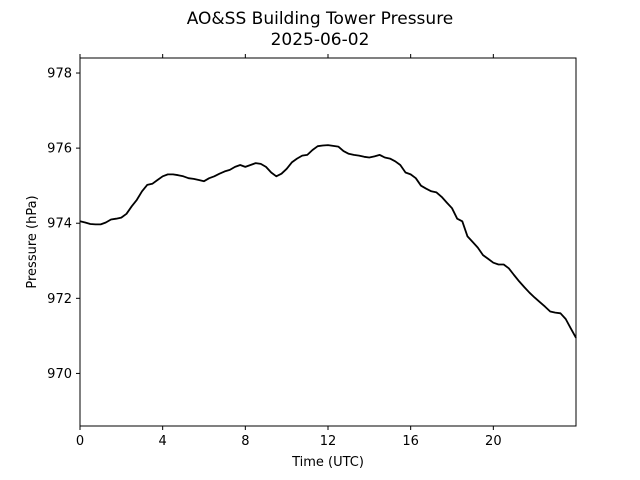 This screenshot has height=480, width=640. Describe the element at coordinates (328, 441) in the screenshot. I see `x-tick-label: 12` at that location.